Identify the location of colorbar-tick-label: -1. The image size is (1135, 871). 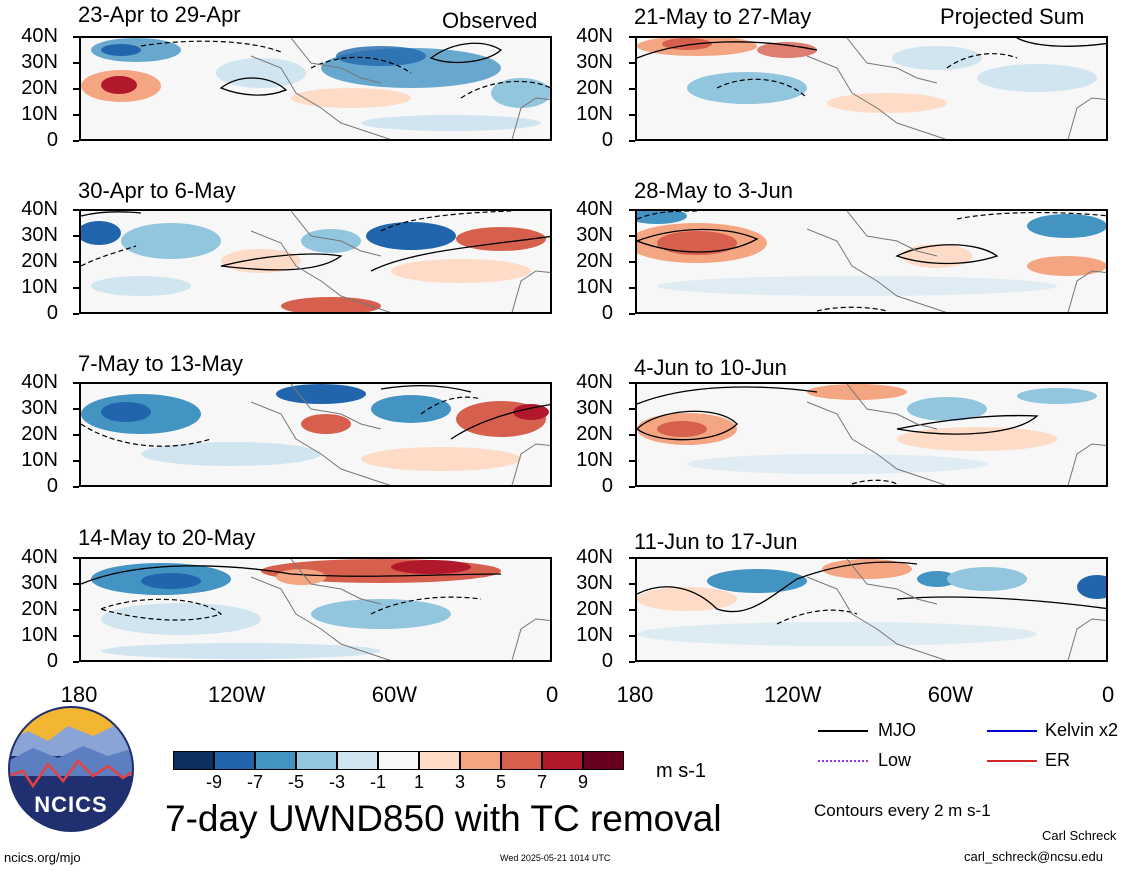
(377, 782).